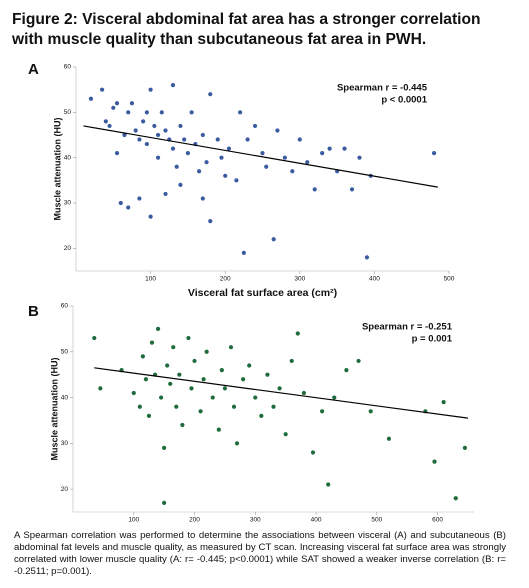  What do you see at coordinates (262, 293) in the screenshot?
I see `x-axis-label: Visceral fat surface area (cm²)` at bounding box center [262, 293].